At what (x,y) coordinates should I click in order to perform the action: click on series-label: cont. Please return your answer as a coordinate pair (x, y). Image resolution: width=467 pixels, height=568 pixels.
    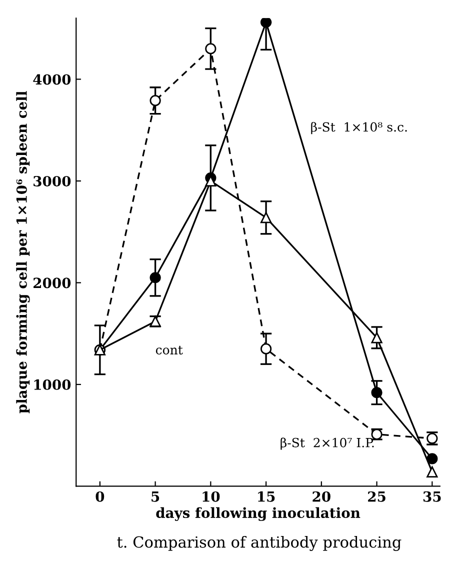
    Looking at the image, I should click on (169, 350).